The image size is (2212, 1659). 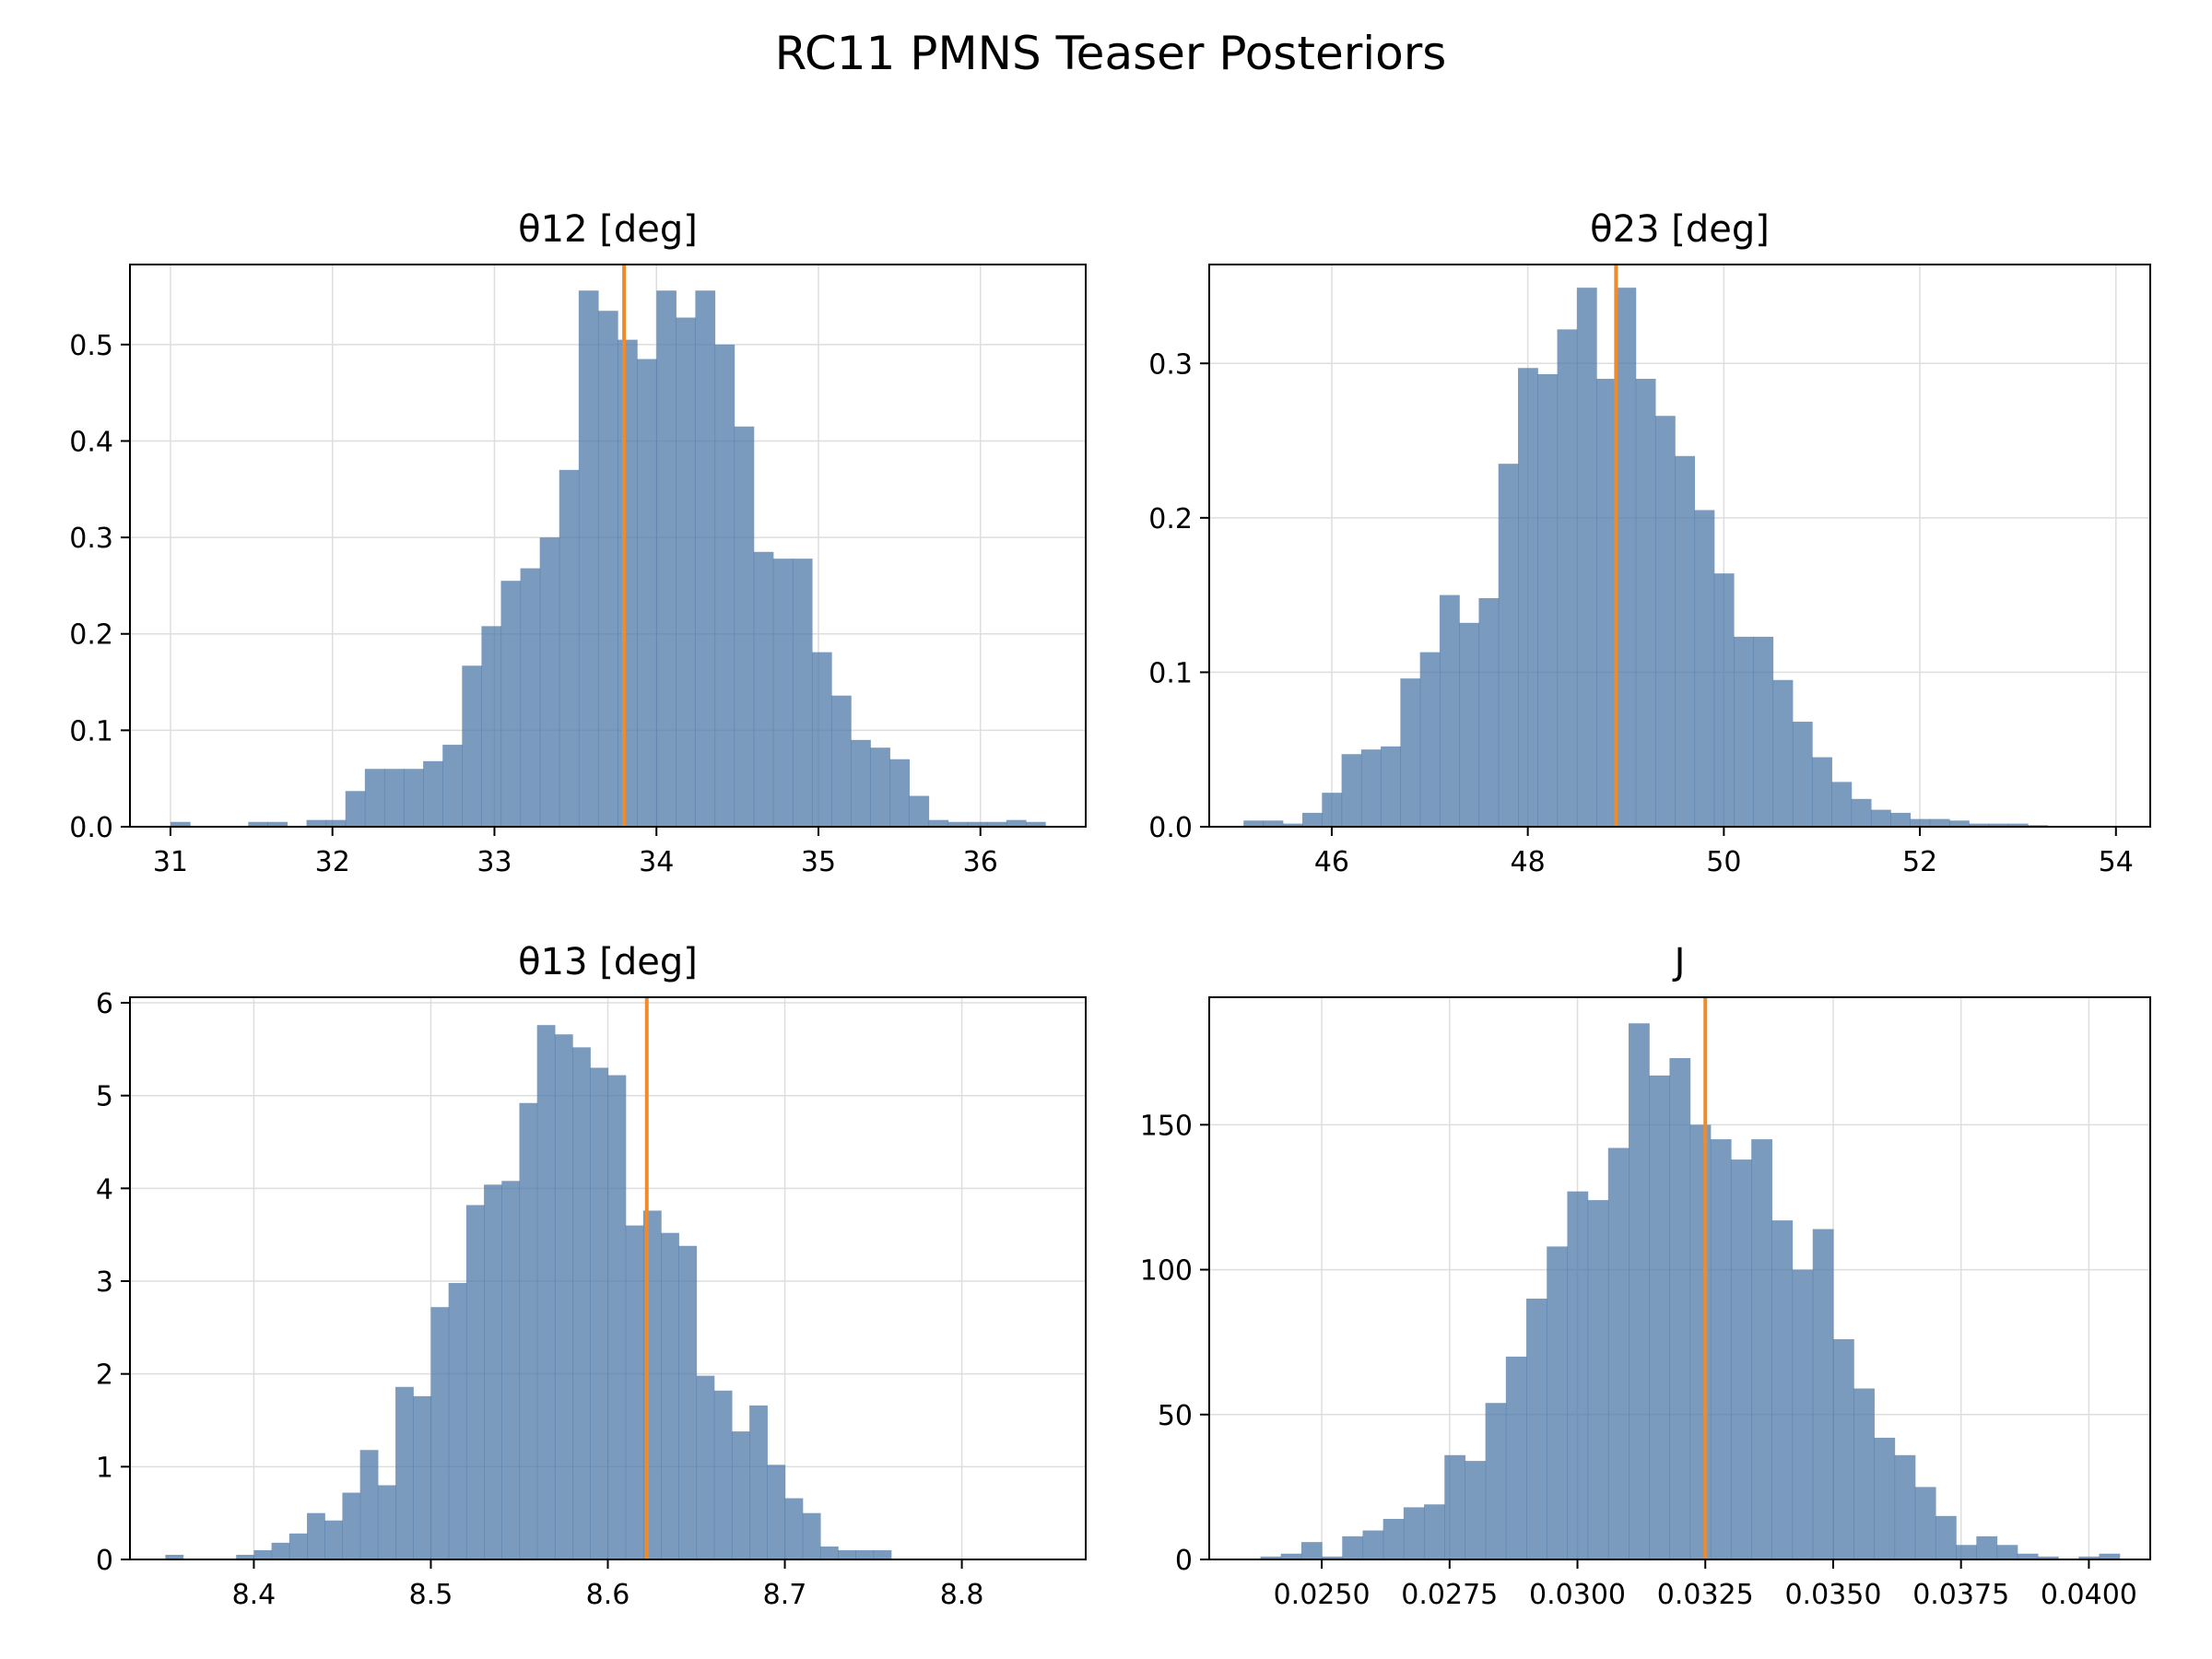 I want to click on x-tick-label: 52, so click(x=1919, y=862).